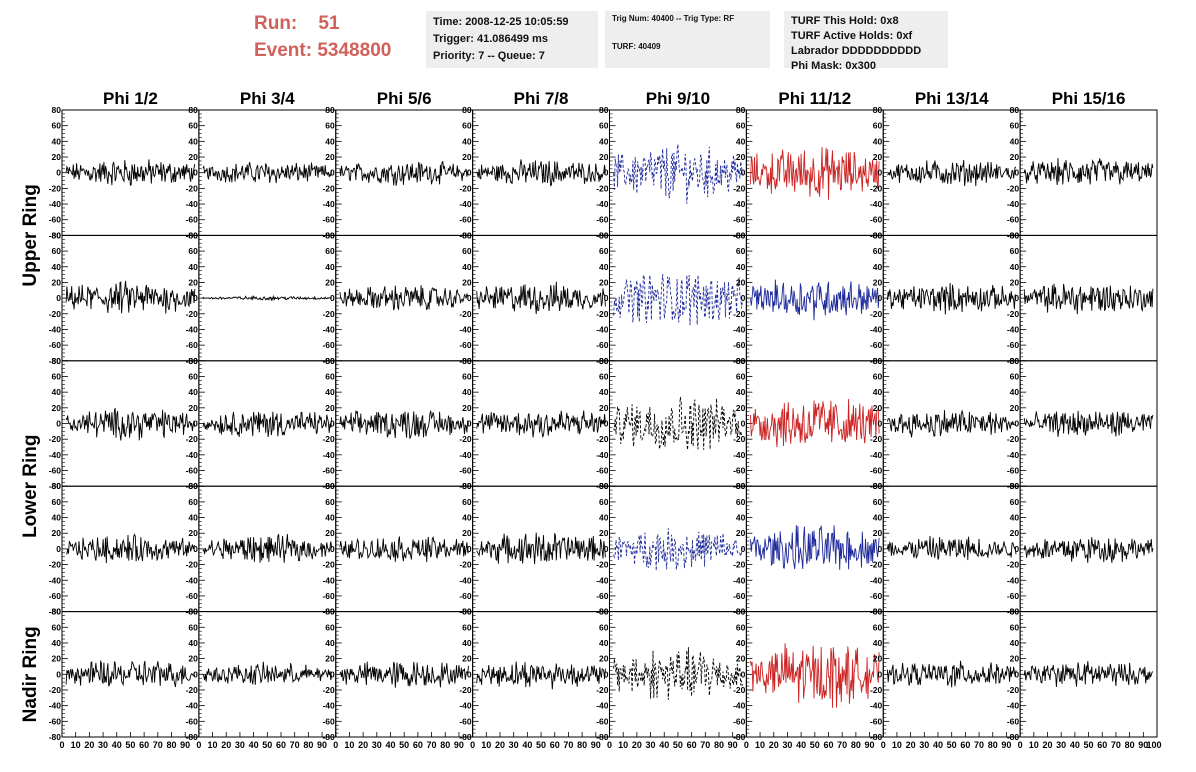 The height and width of the screenshot is (772, 1196). I want to click on panel-frame, so click(541, 172).